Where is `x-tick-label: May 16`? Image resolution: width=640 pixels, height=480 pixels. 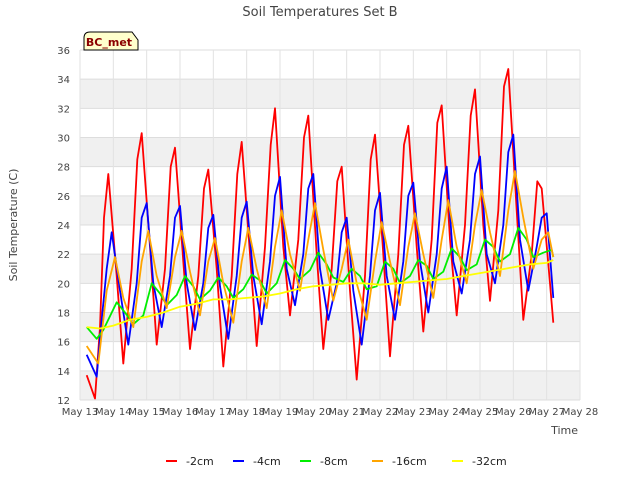
x-tick-label: May 16 is located at coordinates (180, 412).